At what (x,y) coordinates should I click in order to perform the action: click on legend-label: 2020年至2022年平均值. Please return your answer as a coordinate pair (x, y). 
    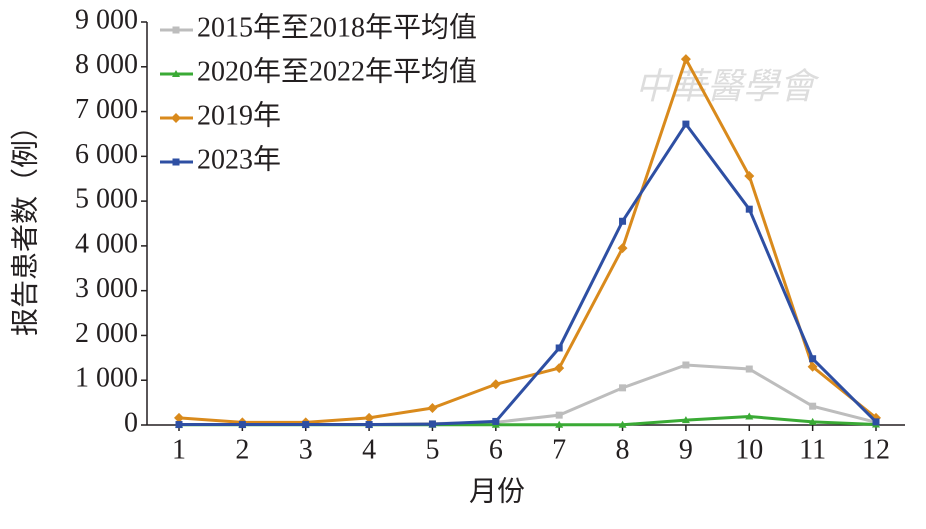
    Looking at the image, I should click on (337, 71).